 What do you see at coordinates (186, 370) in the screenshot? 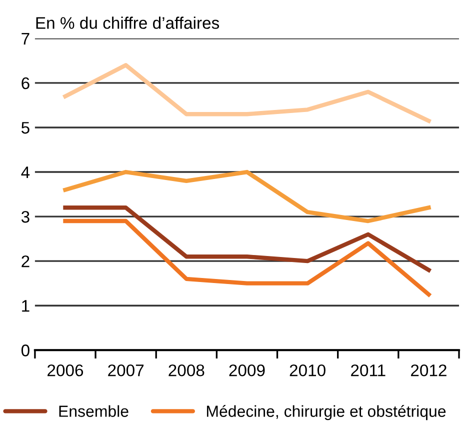
I see `x-tick-label: 2008` at bounding box center [186, 370].